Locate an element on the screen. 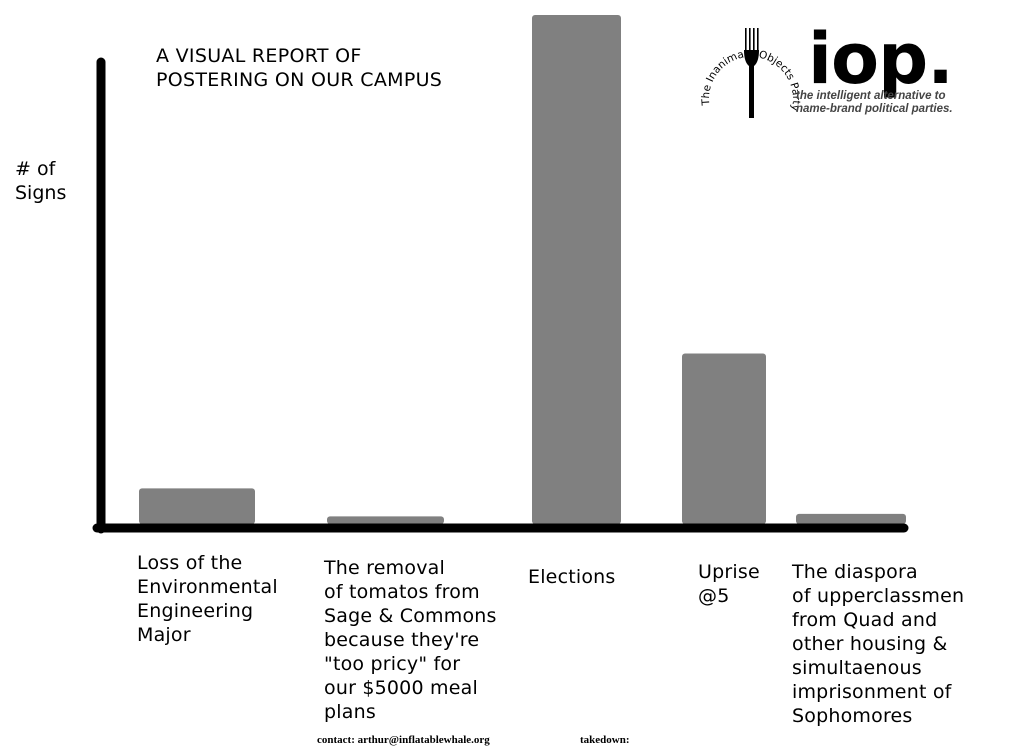 Image resolution: width=1020 pixels, height=753 pixels. bar-diaspora is located at coordinates (851, 518).